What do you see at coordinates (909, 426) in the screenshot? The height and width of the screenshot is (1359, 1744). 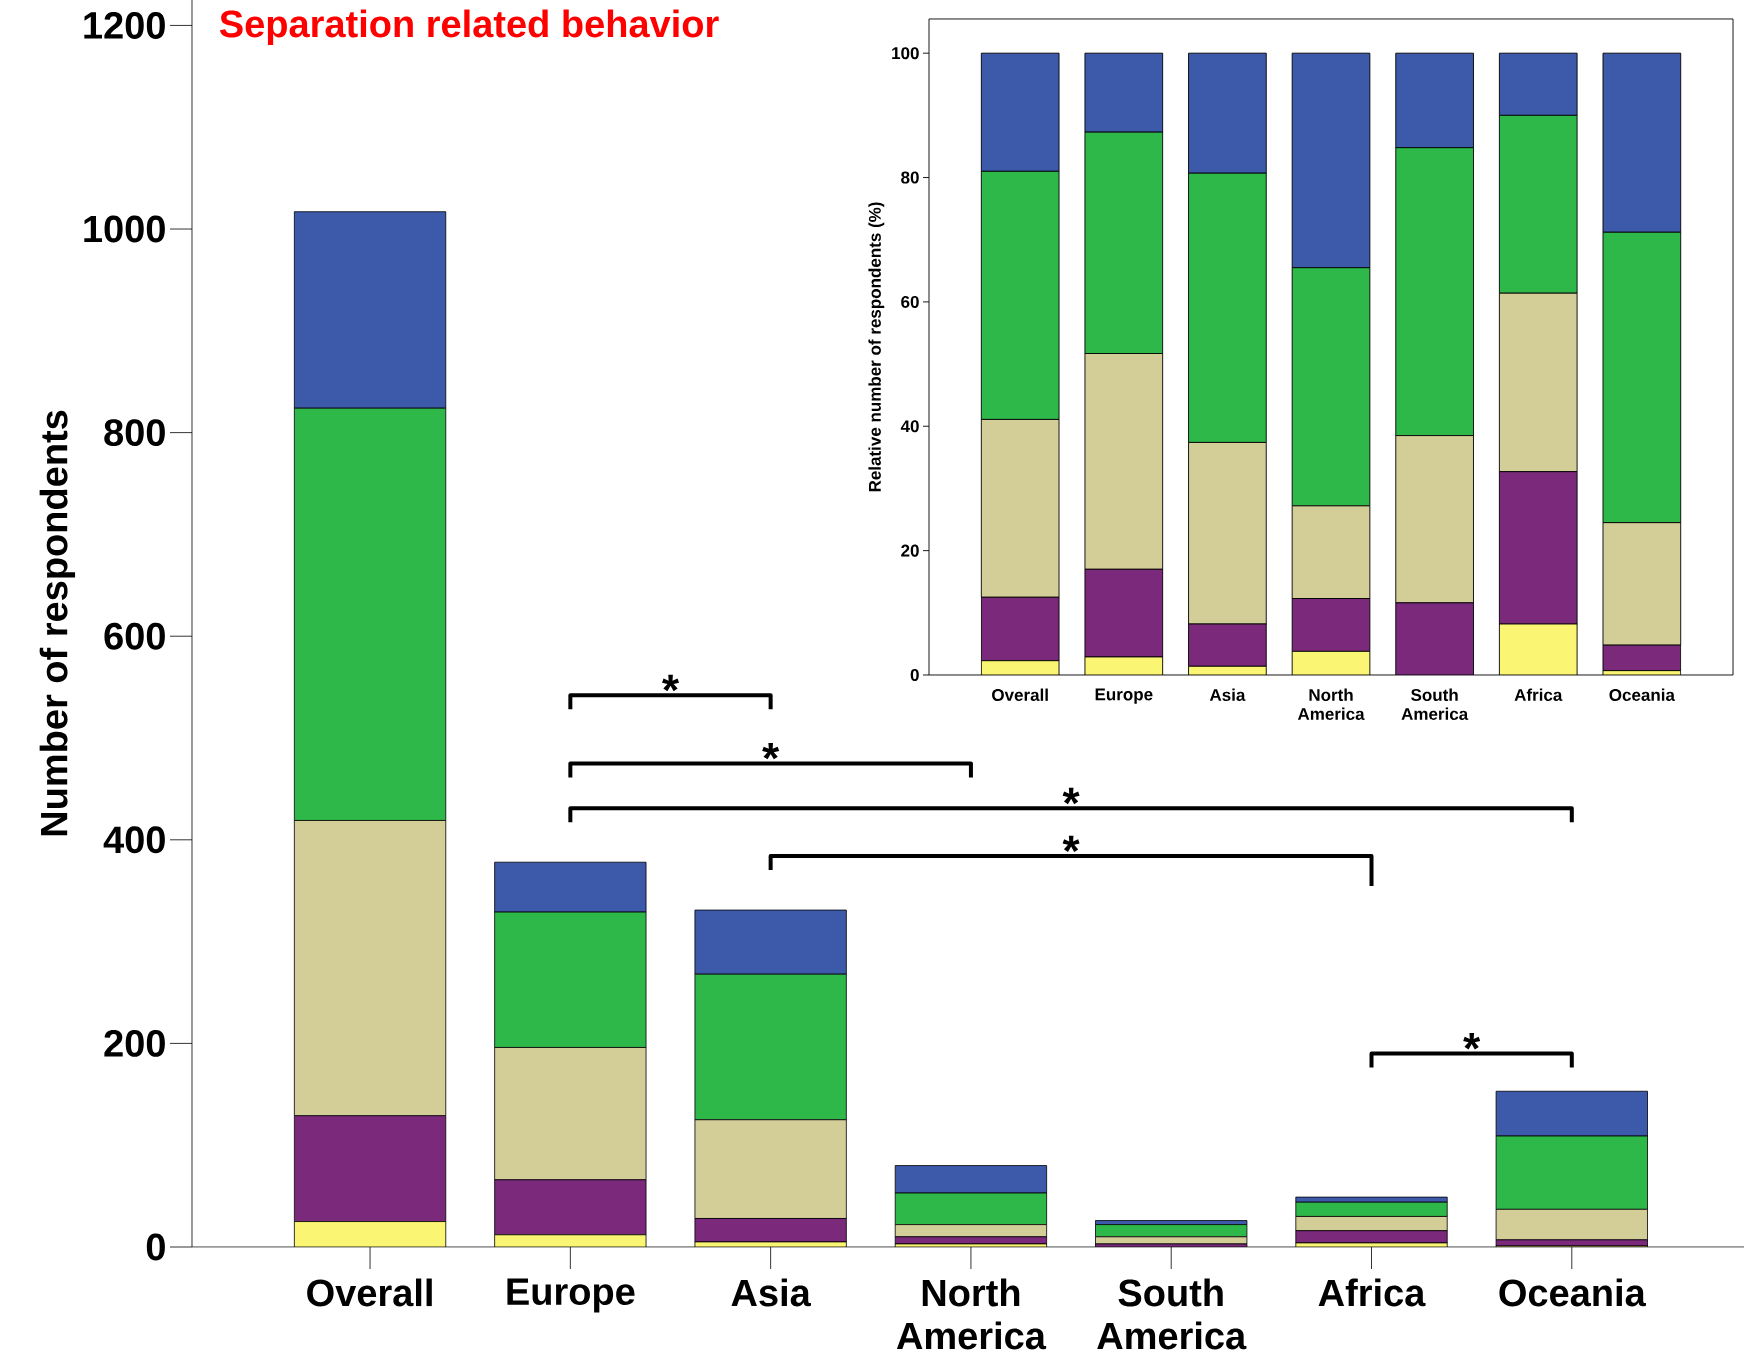 I see `y-tick-label: 40` at bounding box center [909, 426].